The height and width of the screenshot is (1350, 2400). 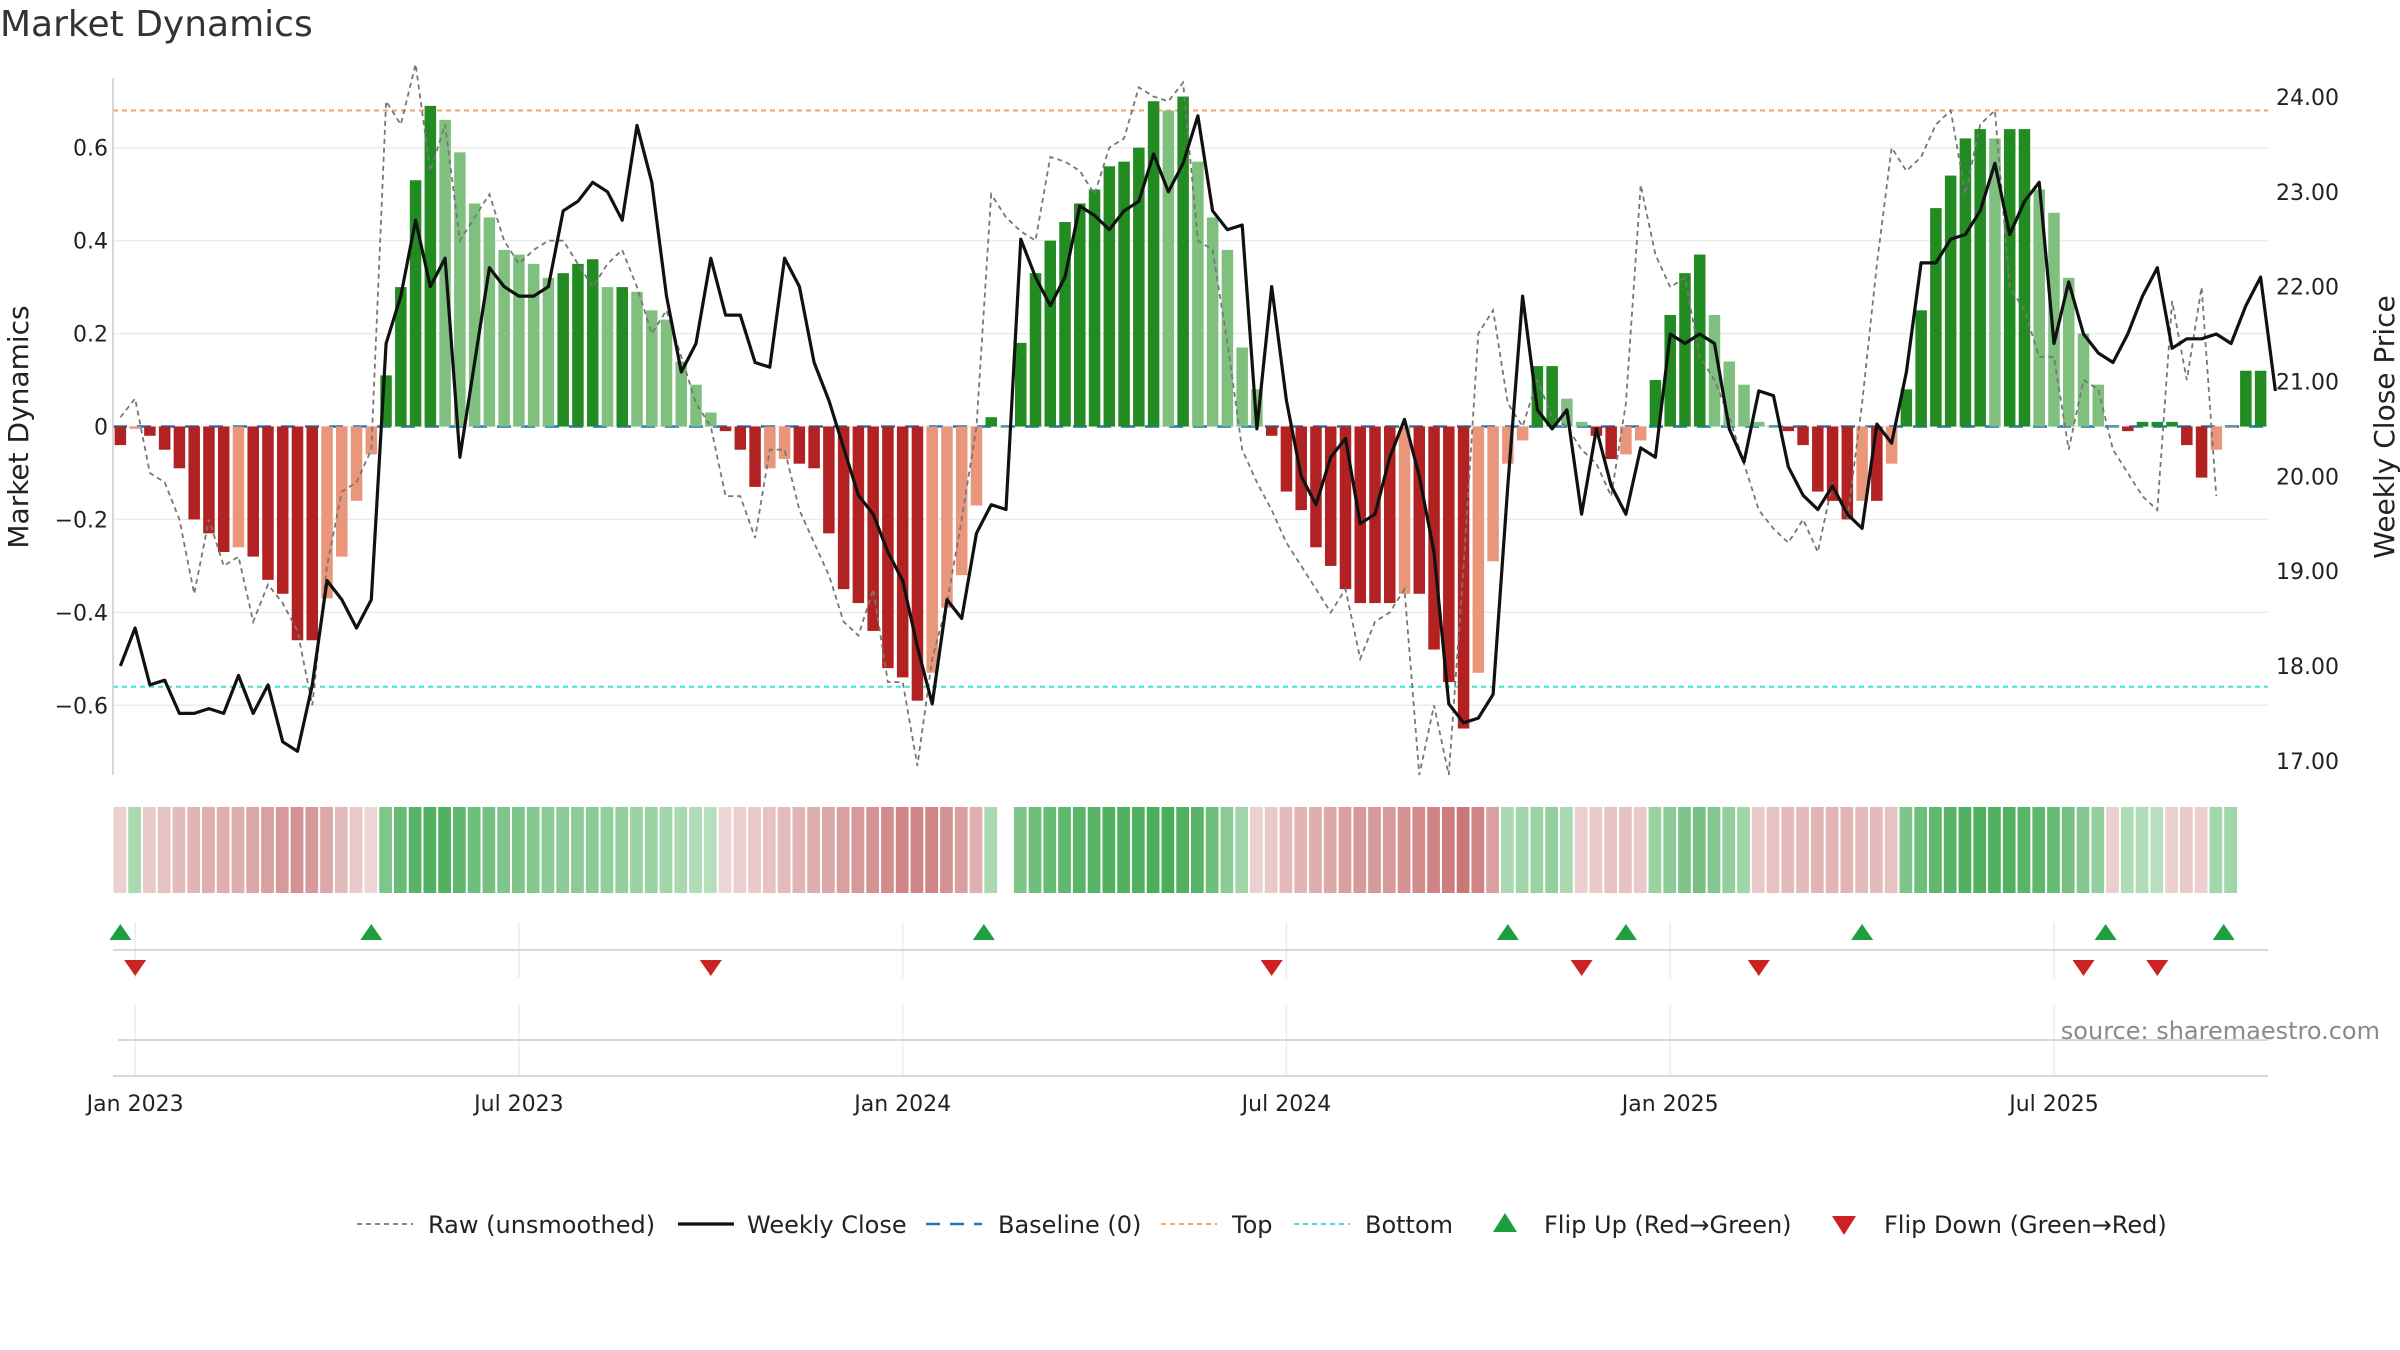 I want to click on y-tick-label-right: 20.00, so click(x=2307, y=477).